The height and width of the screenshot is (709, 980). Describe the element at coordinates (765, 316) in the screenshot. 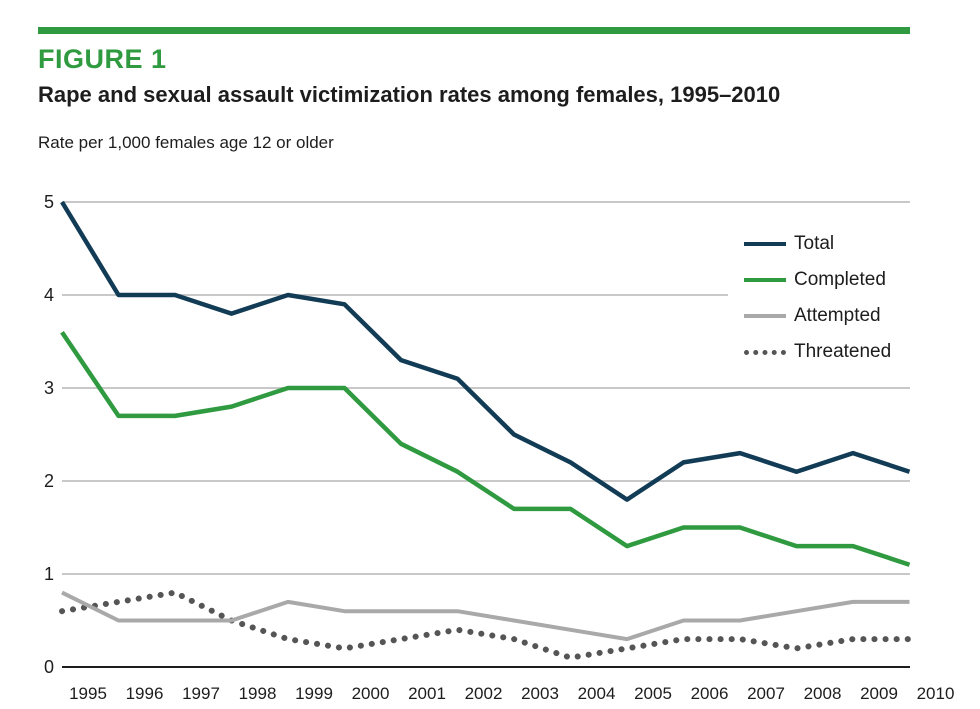

I see `legend-swatch-attempted` at that location.